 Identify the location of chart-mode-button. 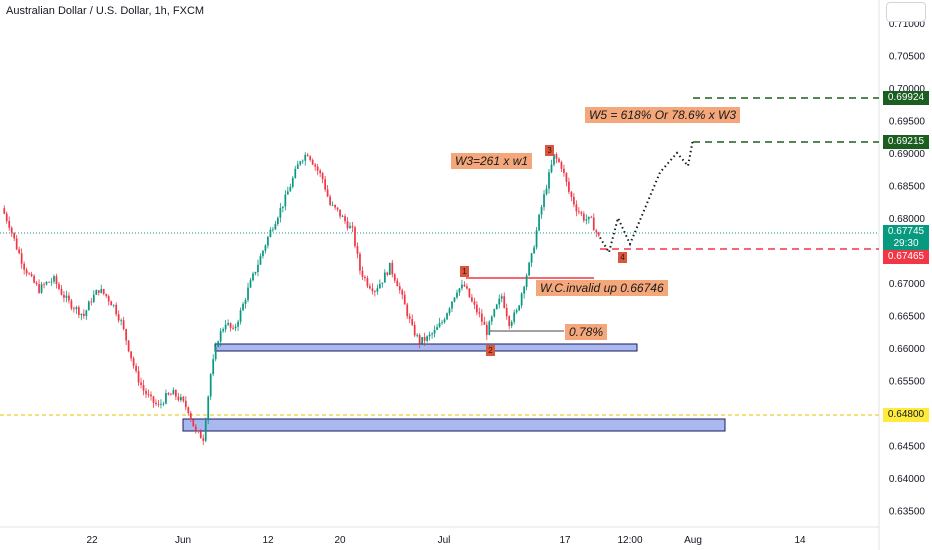
(906, 12).